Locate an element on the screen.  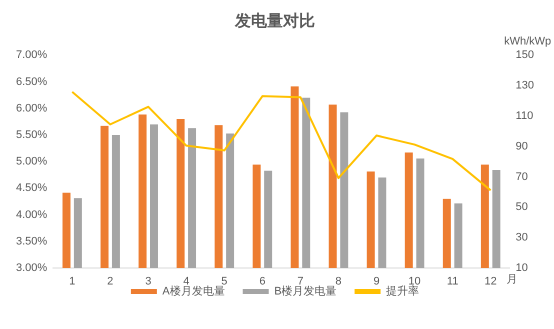
y2-tick-label: 10 is located at coordinates (522, 268).